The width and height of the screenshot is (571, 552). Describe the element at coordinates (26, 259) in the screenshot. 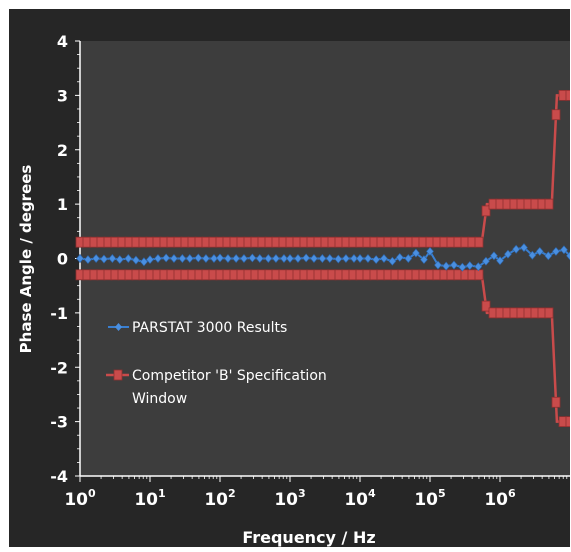

I see `y-axis-label: Phase Angle / degrees` at that location.